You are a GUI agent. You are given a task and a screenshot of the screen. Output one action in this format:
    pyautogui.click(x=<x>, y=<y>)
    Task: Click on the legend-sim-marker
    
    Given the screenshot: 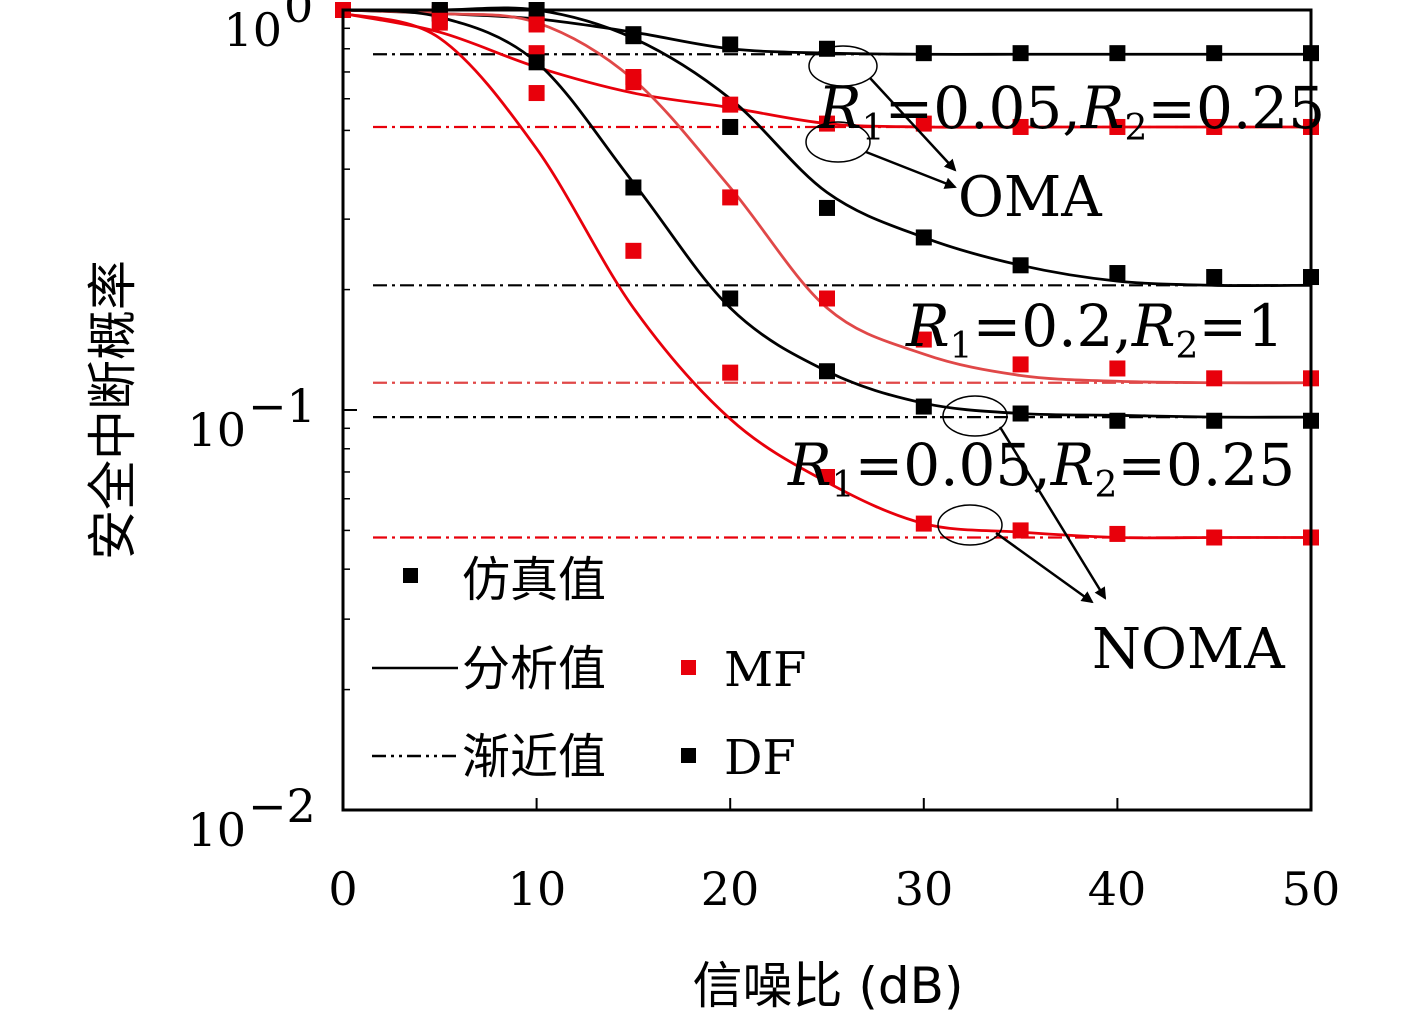 What is the action you would take?
    pyautogui.click(x=410, y=575)
    